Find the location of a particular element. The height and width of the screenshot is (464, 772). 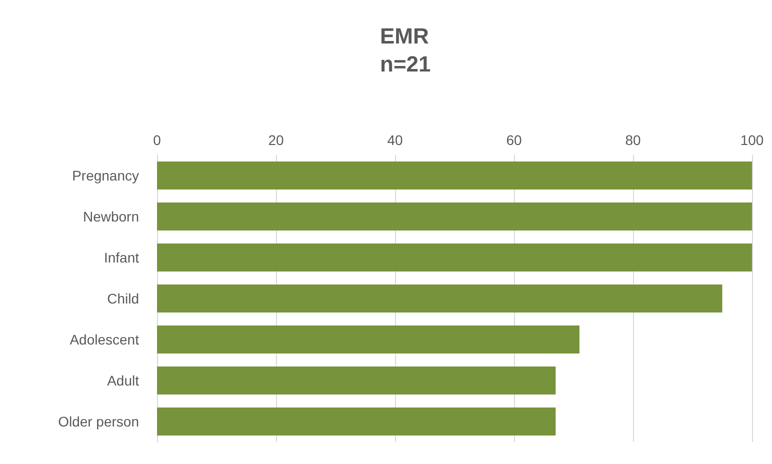

y-tick-label: Newborn is located at coordinates (110, 216).